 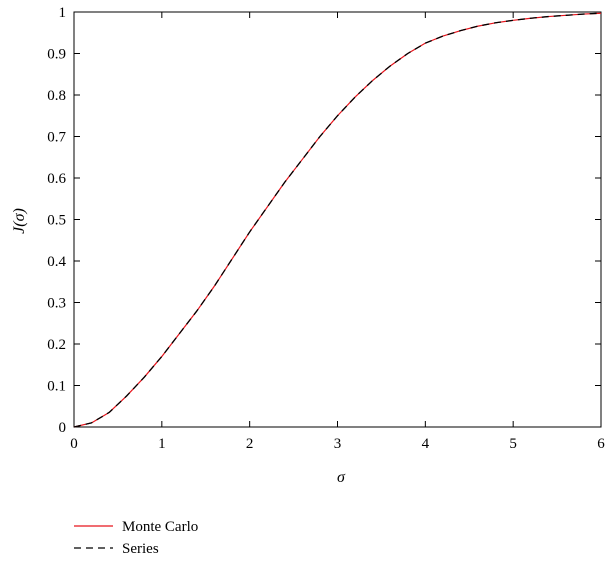 What do you see at coordinates (160, 527) in the screenshot?
I see `legend-label: Monte Carlo` at bounding box center [160, 527].